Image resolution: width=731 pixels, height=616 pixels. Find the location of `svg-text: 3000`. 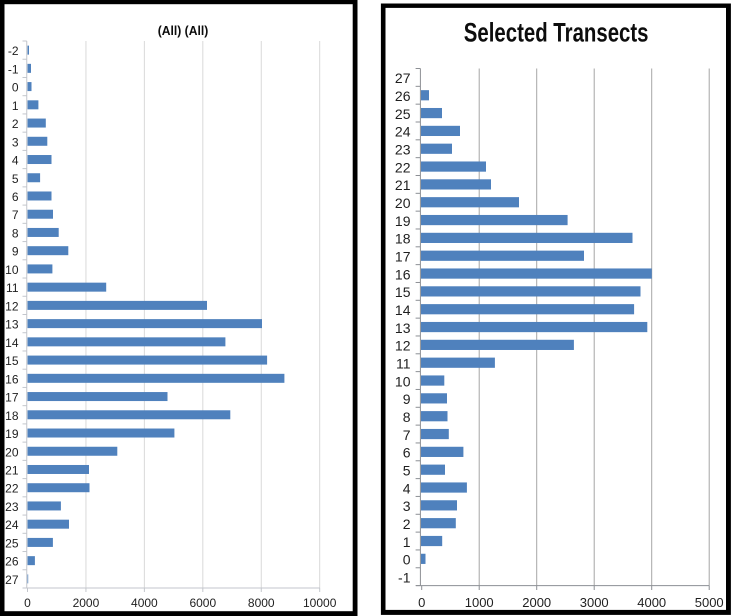

svg-text: 3000 is located at coordinates (594, 602).